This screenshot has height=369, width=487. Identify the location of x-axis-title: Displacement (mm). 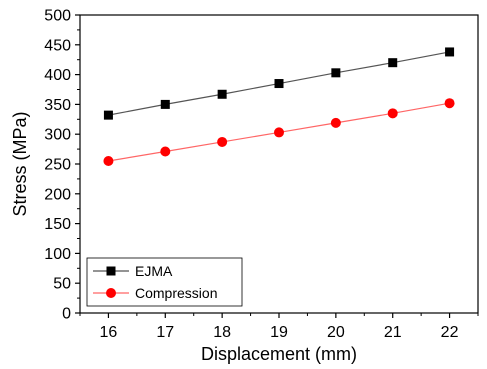
(279, 354).